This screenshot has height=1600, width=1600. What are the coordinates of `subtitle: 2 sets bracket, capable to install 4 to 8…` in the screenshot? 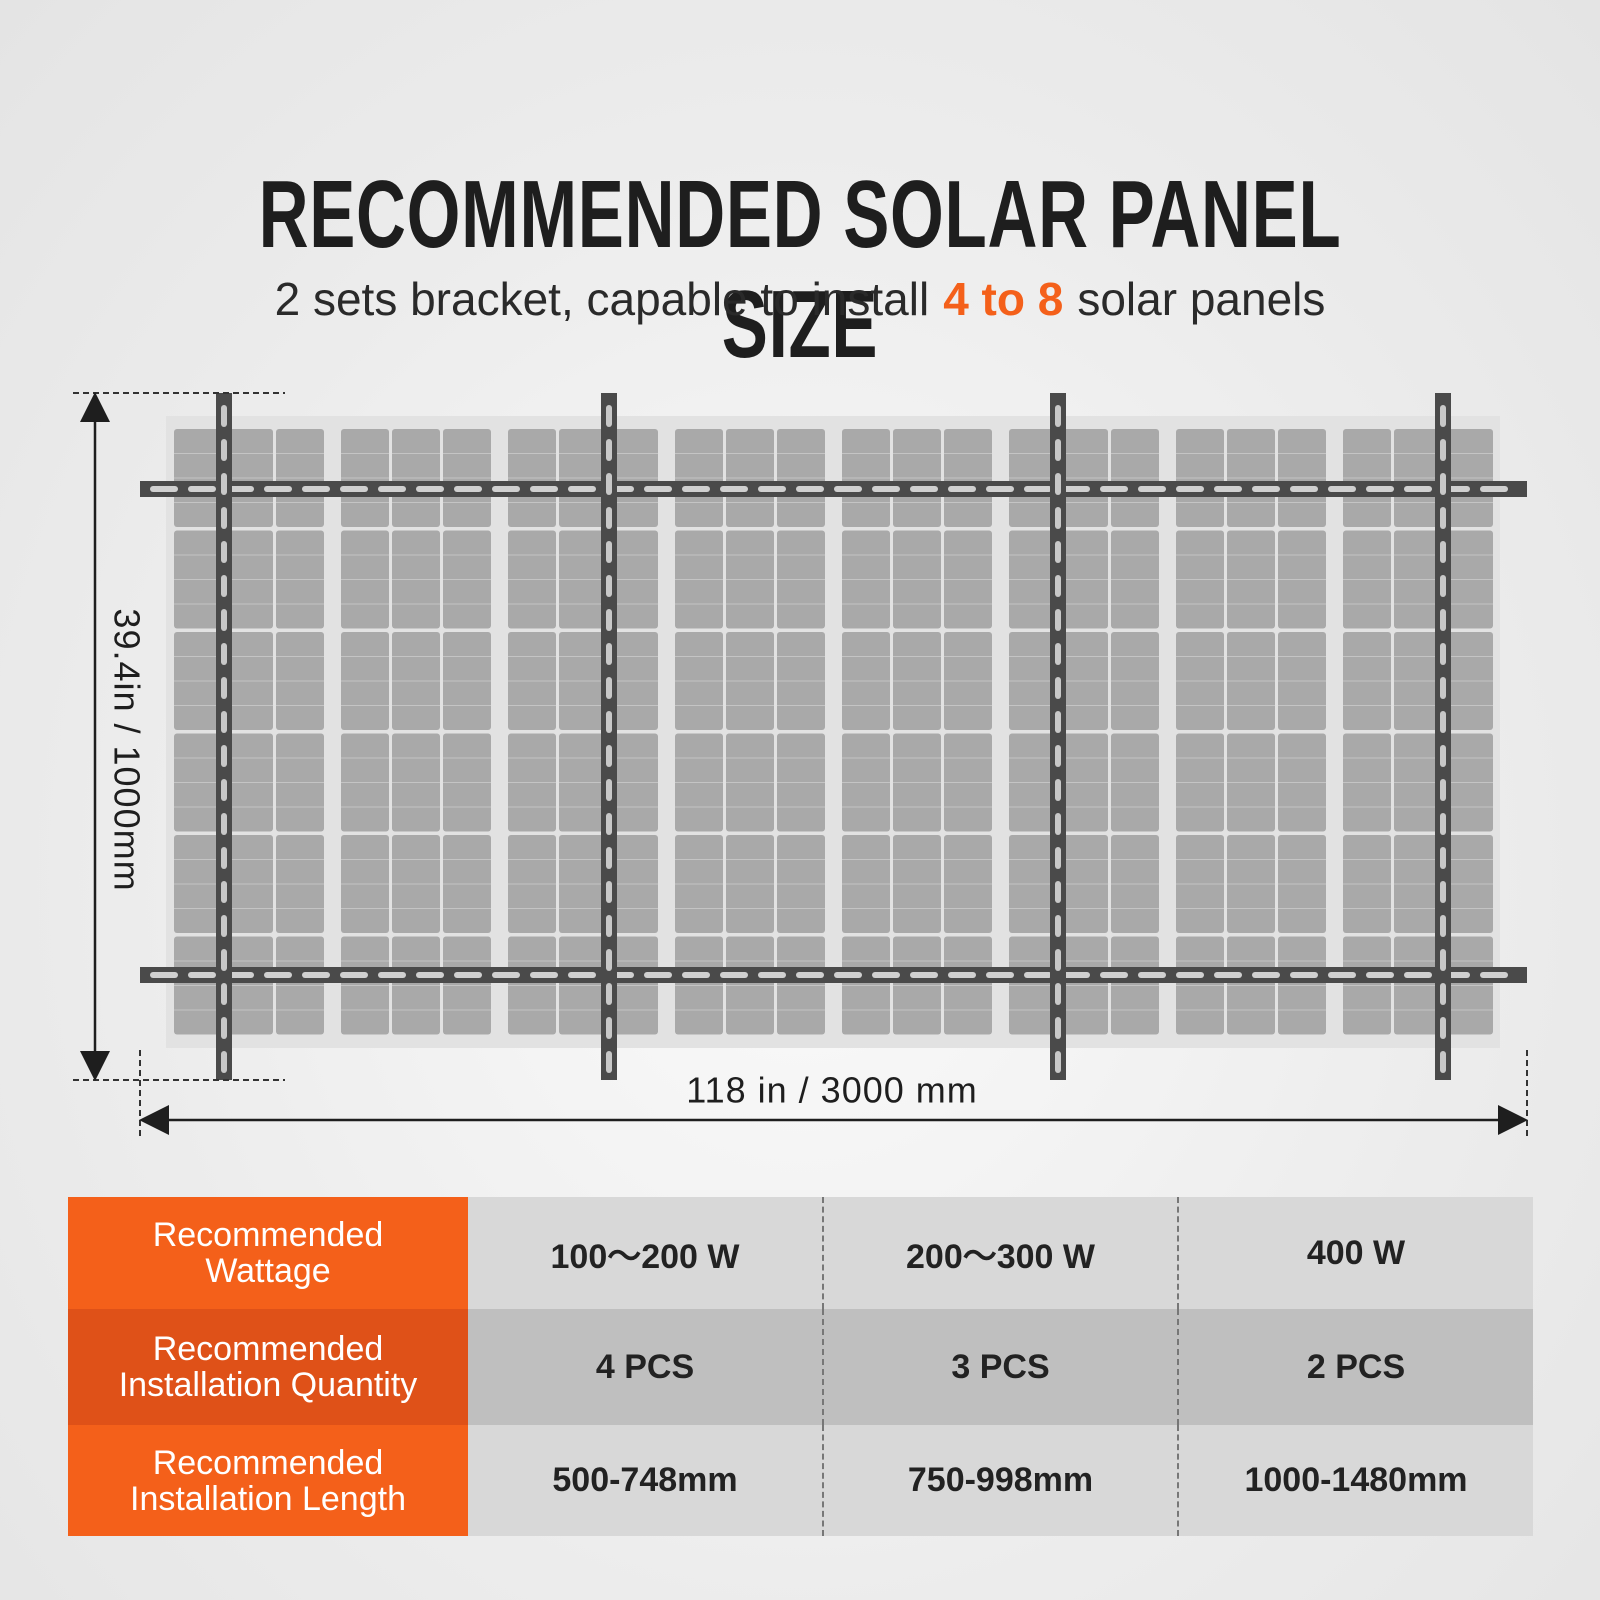 It's located at (800, 299).